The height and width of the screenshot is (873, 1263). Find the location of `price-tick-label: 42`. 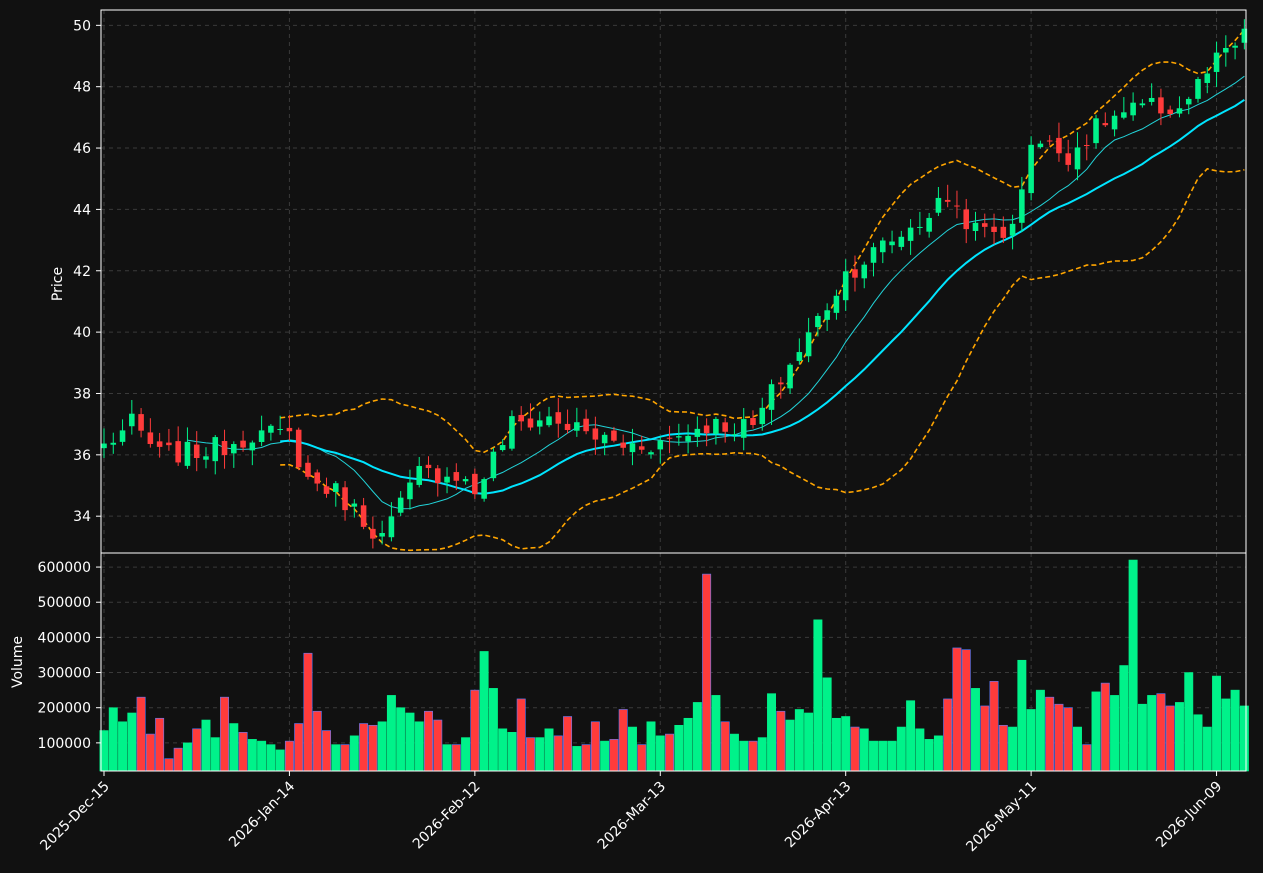

price-tick-label: 42 is located at coordinates (82, 272).